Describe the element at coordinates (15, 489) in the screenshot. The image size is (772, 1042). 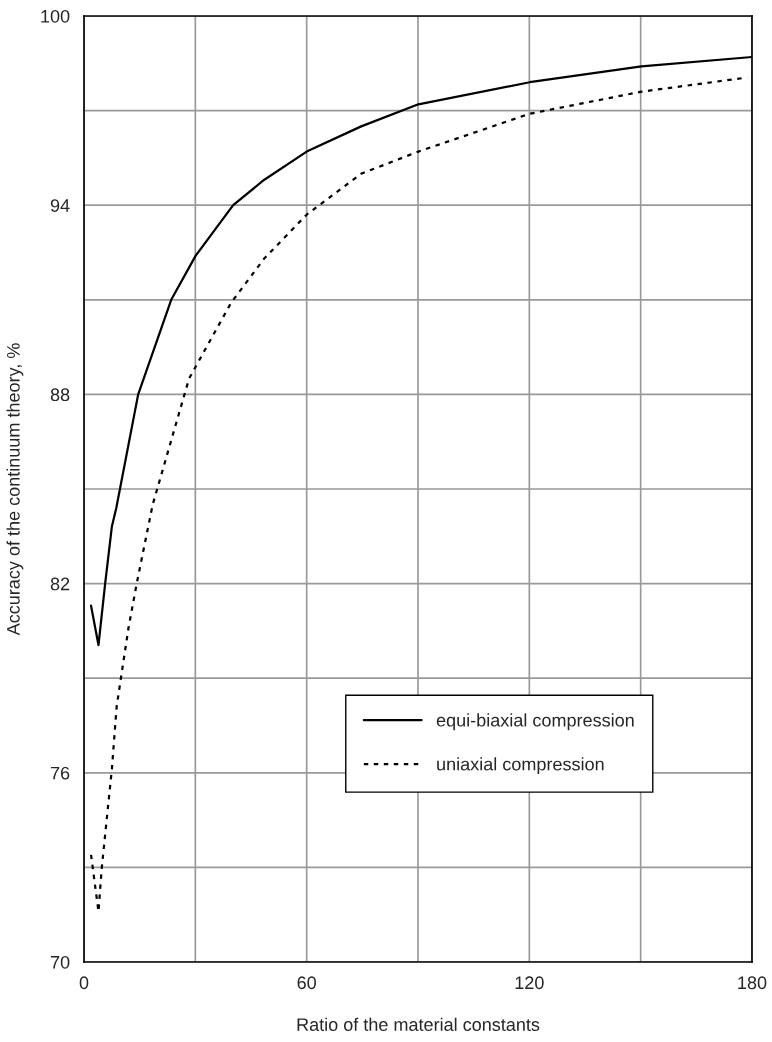
I see `y-axis-title: Accuracy of the continuum theory, %` at that location.